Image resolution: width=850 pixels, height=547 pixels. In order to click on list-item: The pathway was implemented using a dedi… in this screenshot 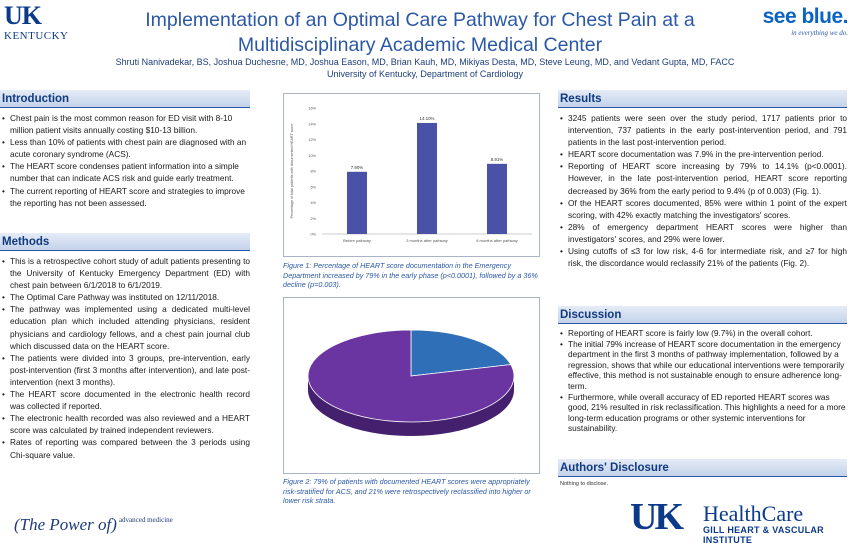, I will do `click(126, 327)`.